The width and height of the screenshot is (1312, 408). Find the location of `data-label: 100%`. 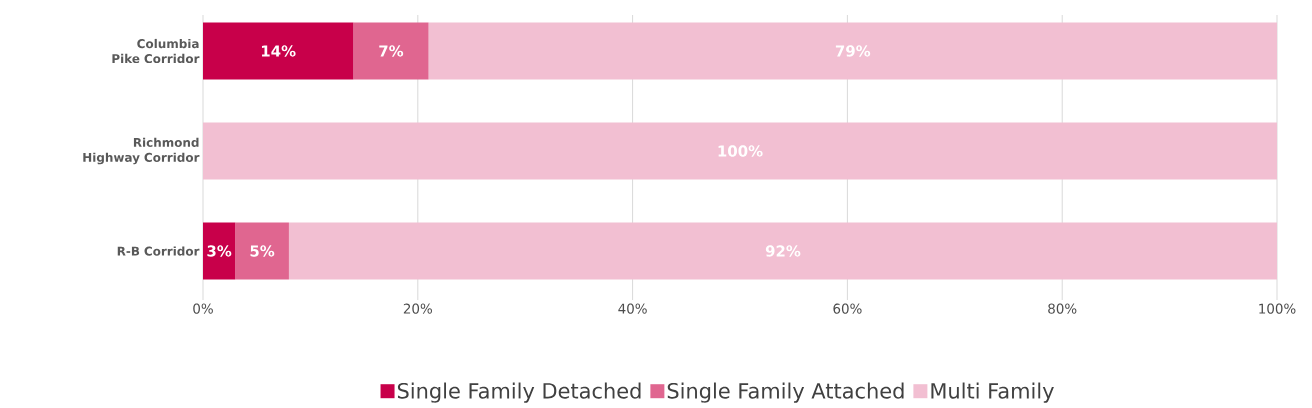

data-label: 100% is located at coordinates (740, 151).